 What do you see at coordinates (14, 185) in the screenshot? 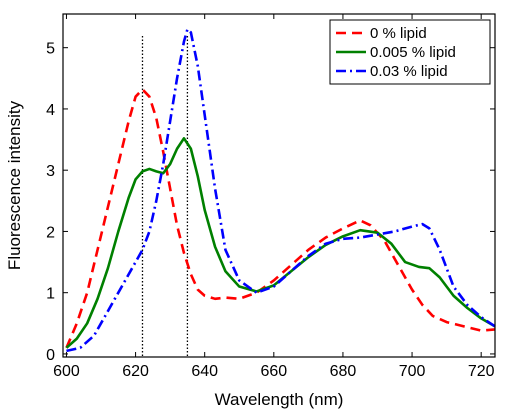
I see `y-axis-label: Fluorescence intensity` at bounding box center [14, 185].